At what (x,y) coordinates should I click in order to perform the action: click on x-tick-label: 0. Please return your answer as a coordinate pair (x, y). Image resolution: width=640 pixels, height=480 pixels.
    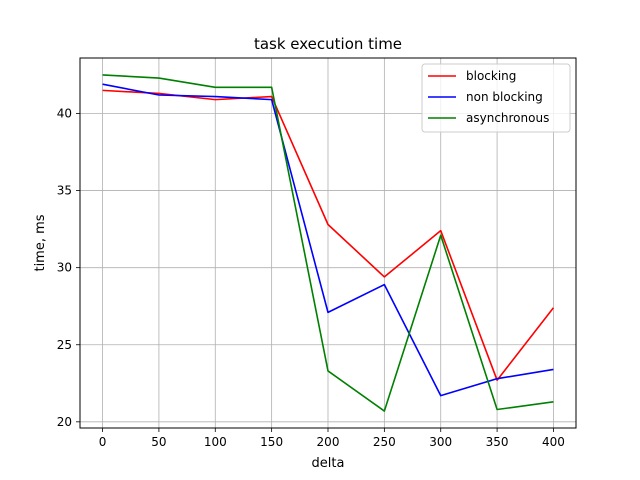
    Looking at the image, I should click on (103, 442).